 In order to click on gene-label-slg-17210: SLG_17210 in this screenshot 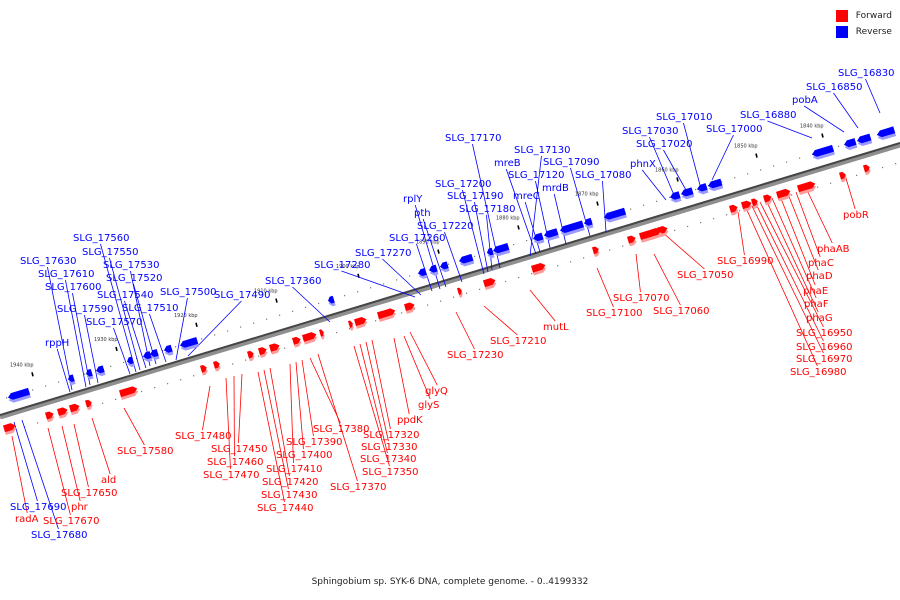, I will do `click(518, 341)`.